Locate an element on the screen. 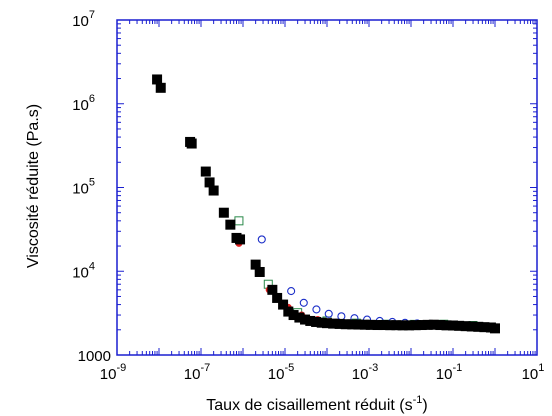 The width and height of the screenshot is (552, 416). y-axis-title: Viscosité réduite (Pa.s) is located at coordinates (33, 186).